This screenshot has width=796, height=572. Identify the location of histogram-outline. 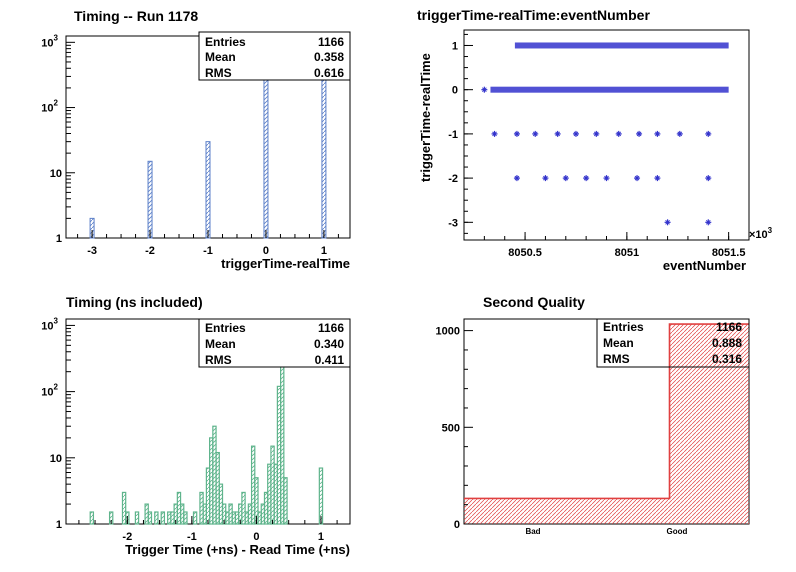
(606, 411).